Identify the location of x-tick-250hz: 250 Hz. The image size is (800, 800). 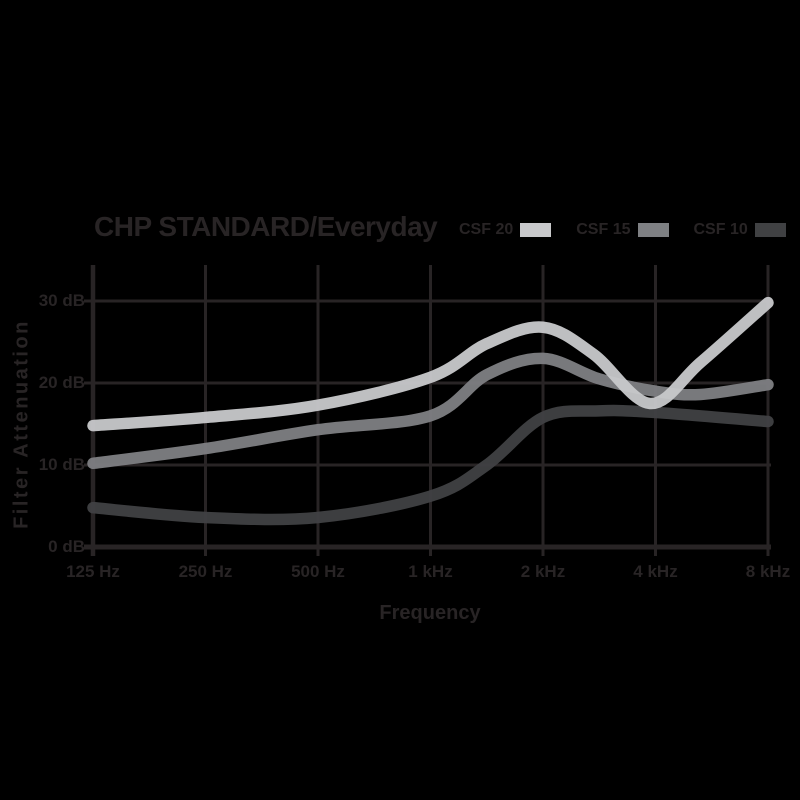
(205, 571).